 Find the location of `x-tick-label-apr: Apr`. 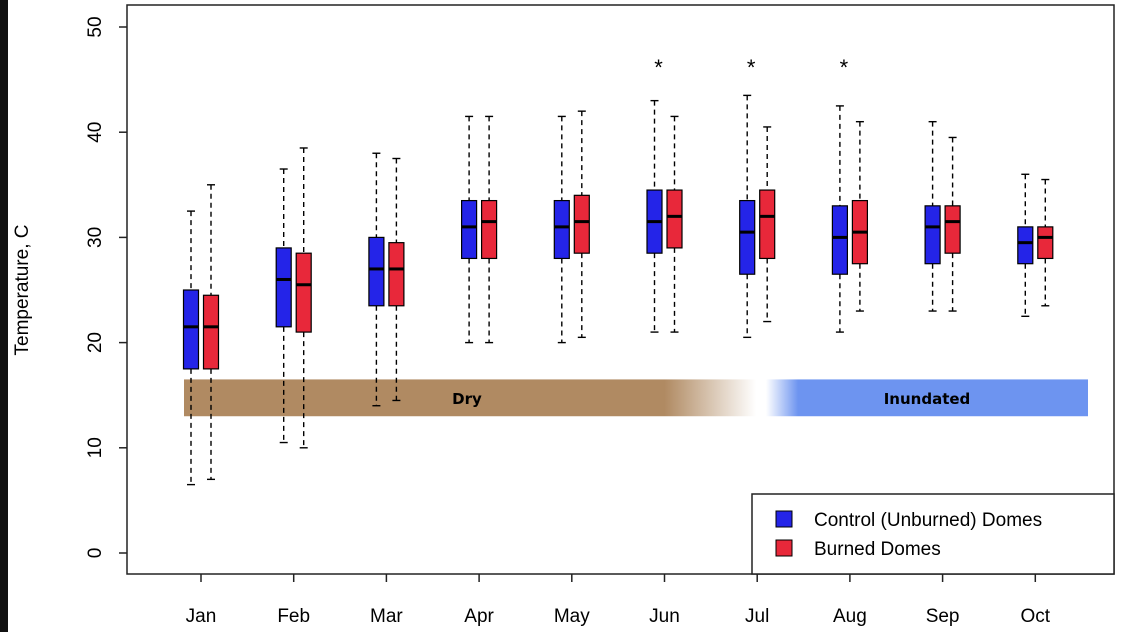

x-tick-label-apr: Apr is located at coordinates (479, 616).